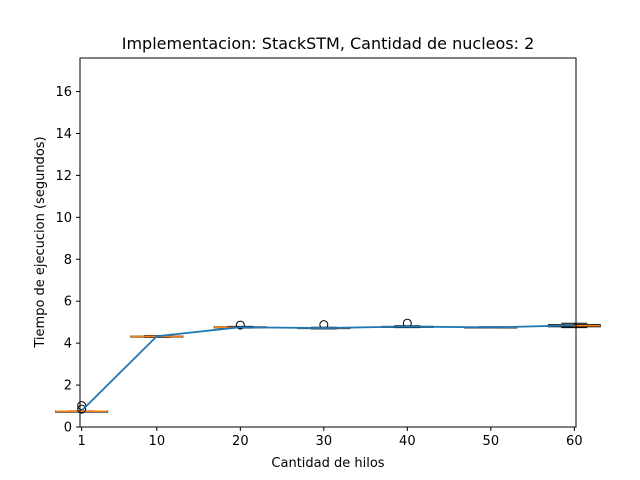 This screenshot has width=640, height=480. Describe the element at coordinates (82, 441) in the screenshot. I see `x-tick-label-0: 1` at that location.